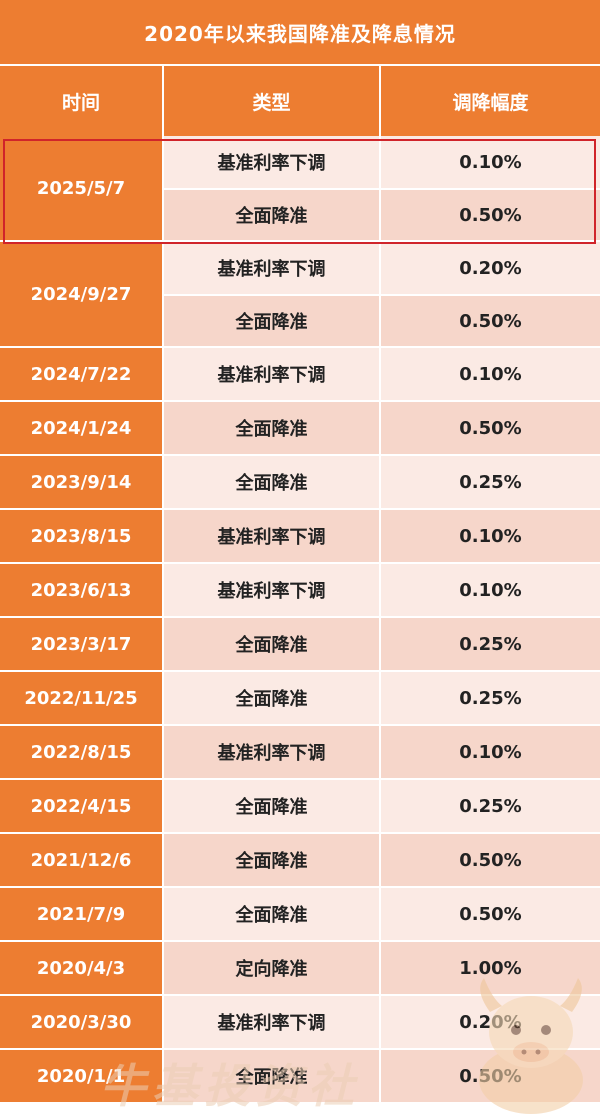 Image resolution: width=600 pixels, height=1117 pixels. I want to click on table-group: 2024/7/22 基准利率下调 0.10%, so click(300, 373).